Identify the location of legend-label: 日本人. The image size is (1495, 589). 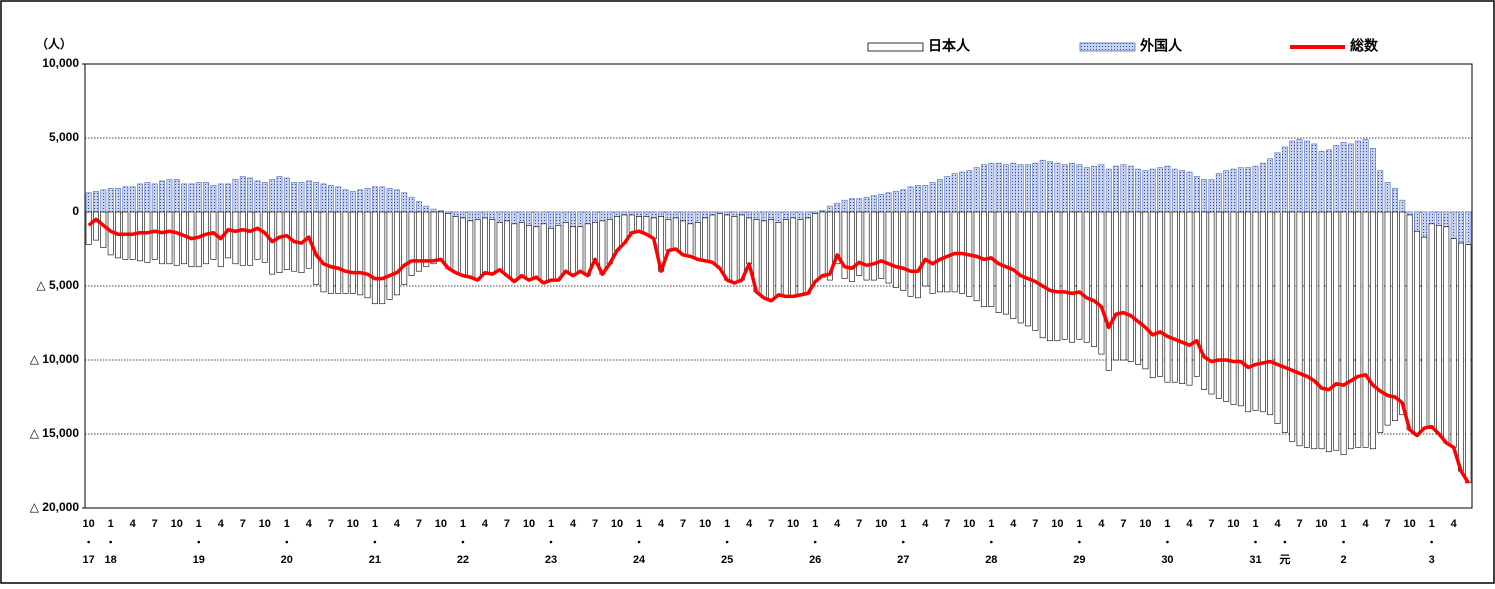
(949, 46).